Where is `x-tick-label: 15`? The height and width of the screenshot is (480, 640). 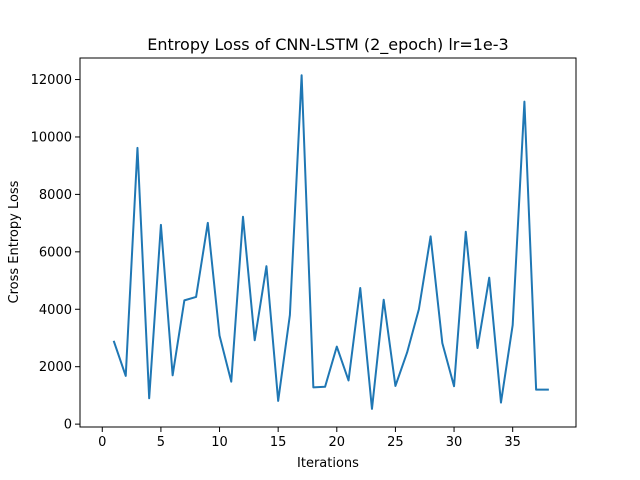
x-tick-label: 15 is located at coordinates (278, 442).